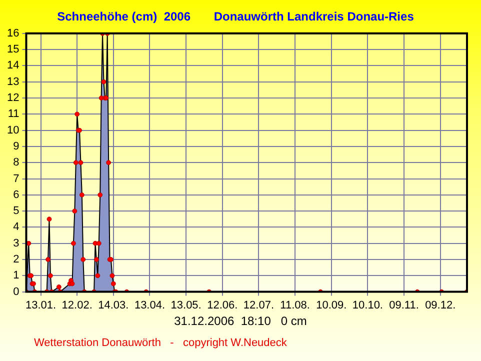  Describe the element at coordinates (13, 98) in the screenshot. I see `y-tick-label: 12` at that location.